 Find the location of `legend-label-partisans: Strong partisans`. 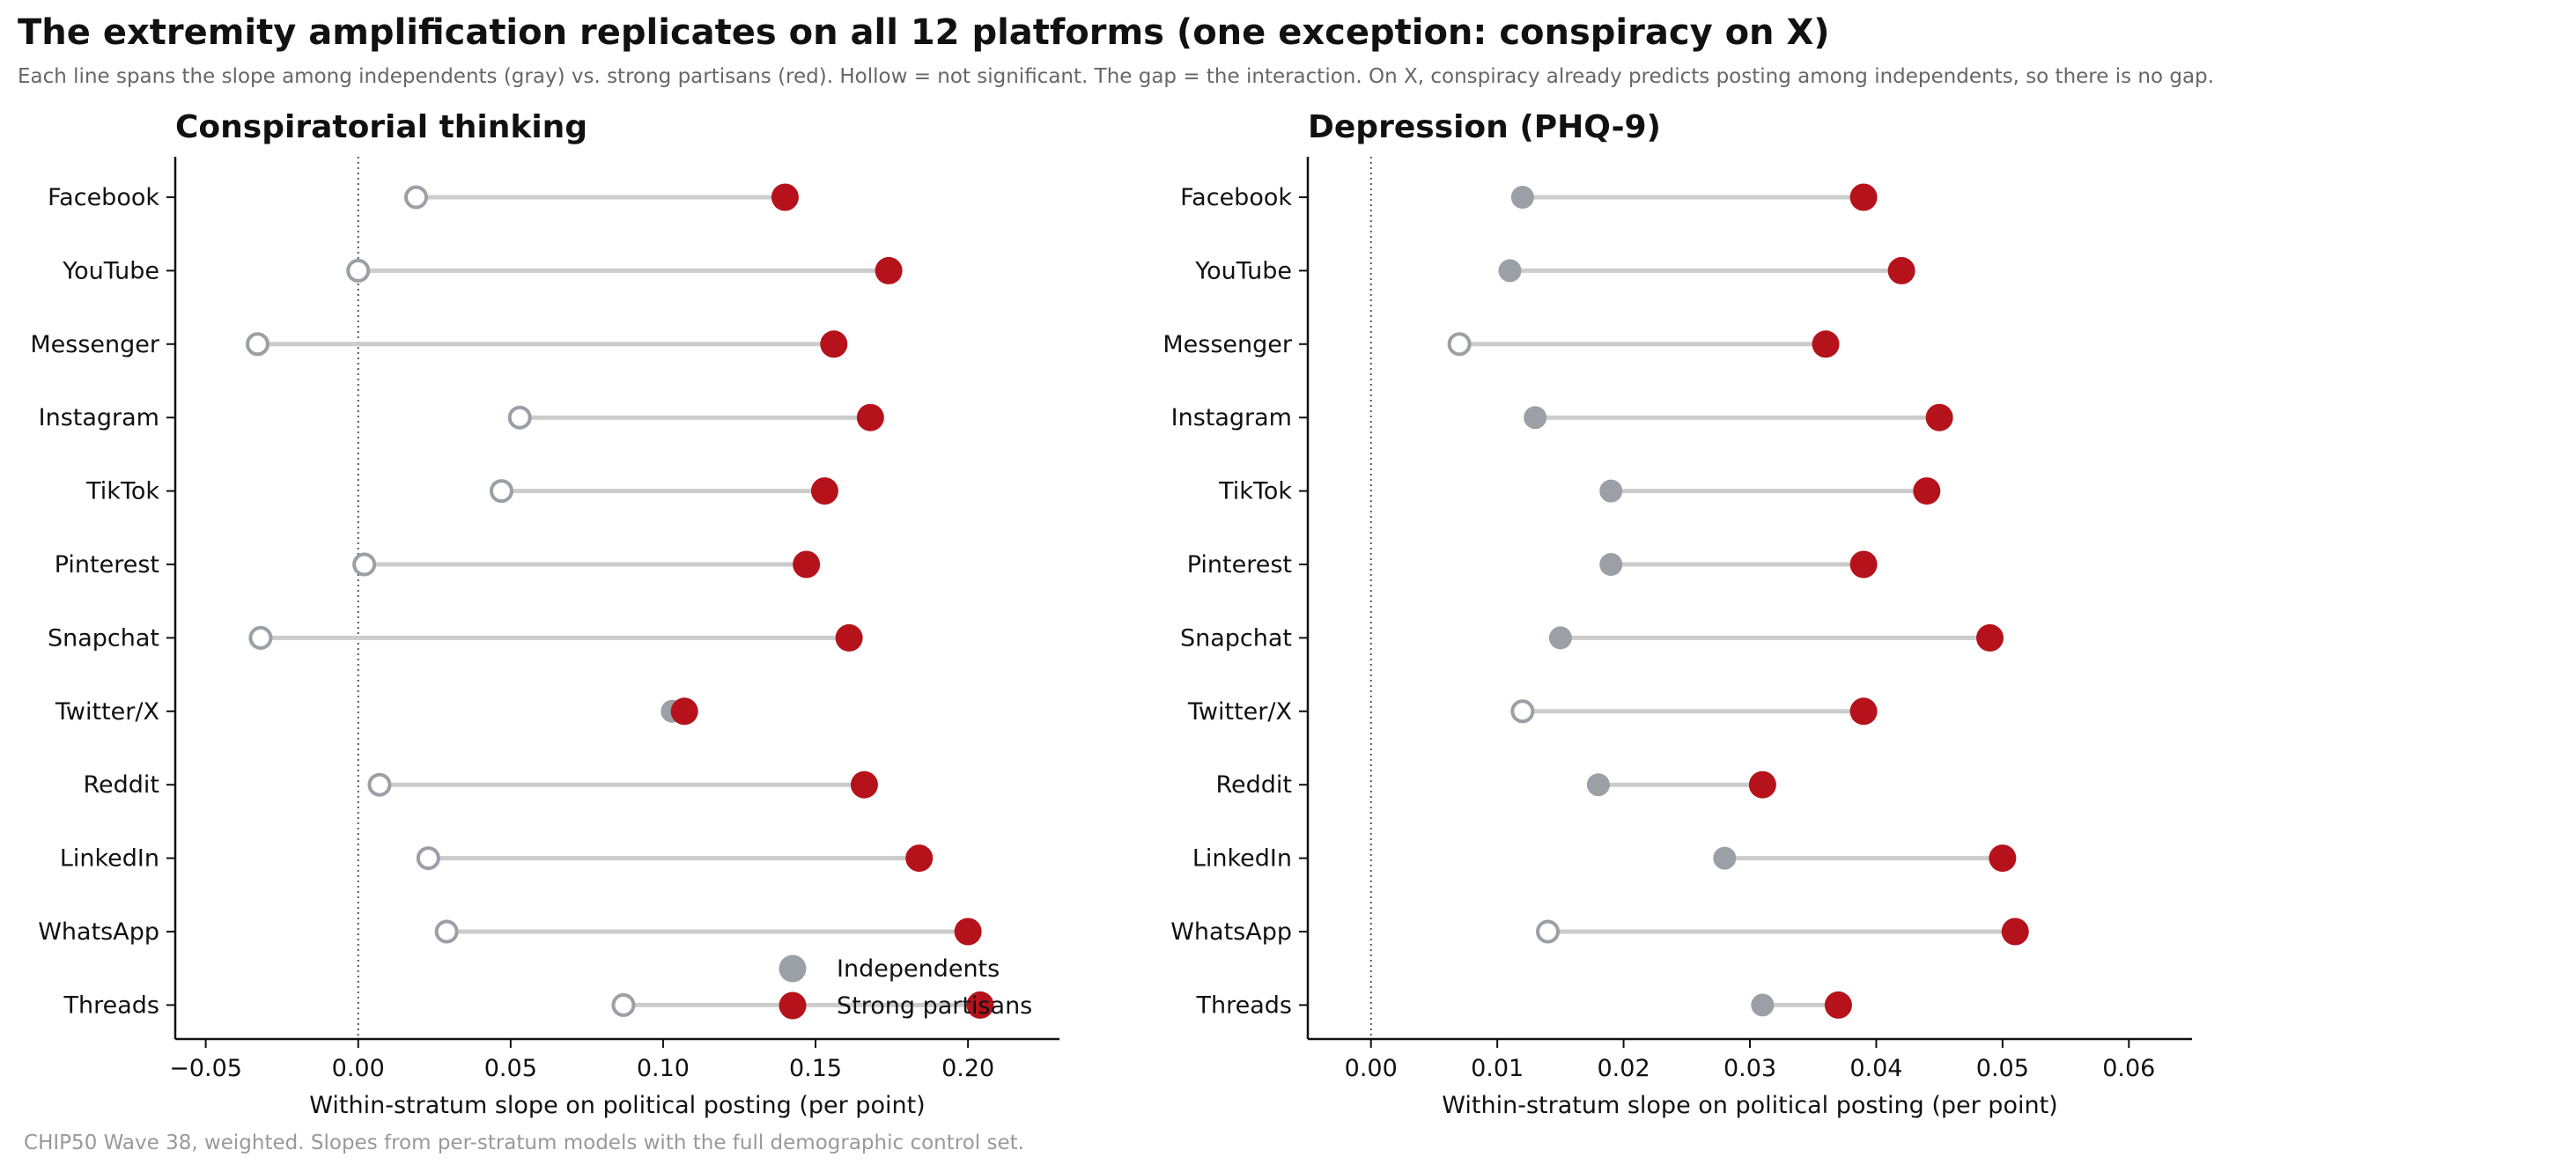

legend-label-partisans: Strong partisans is located at coordinates (934, 1006).